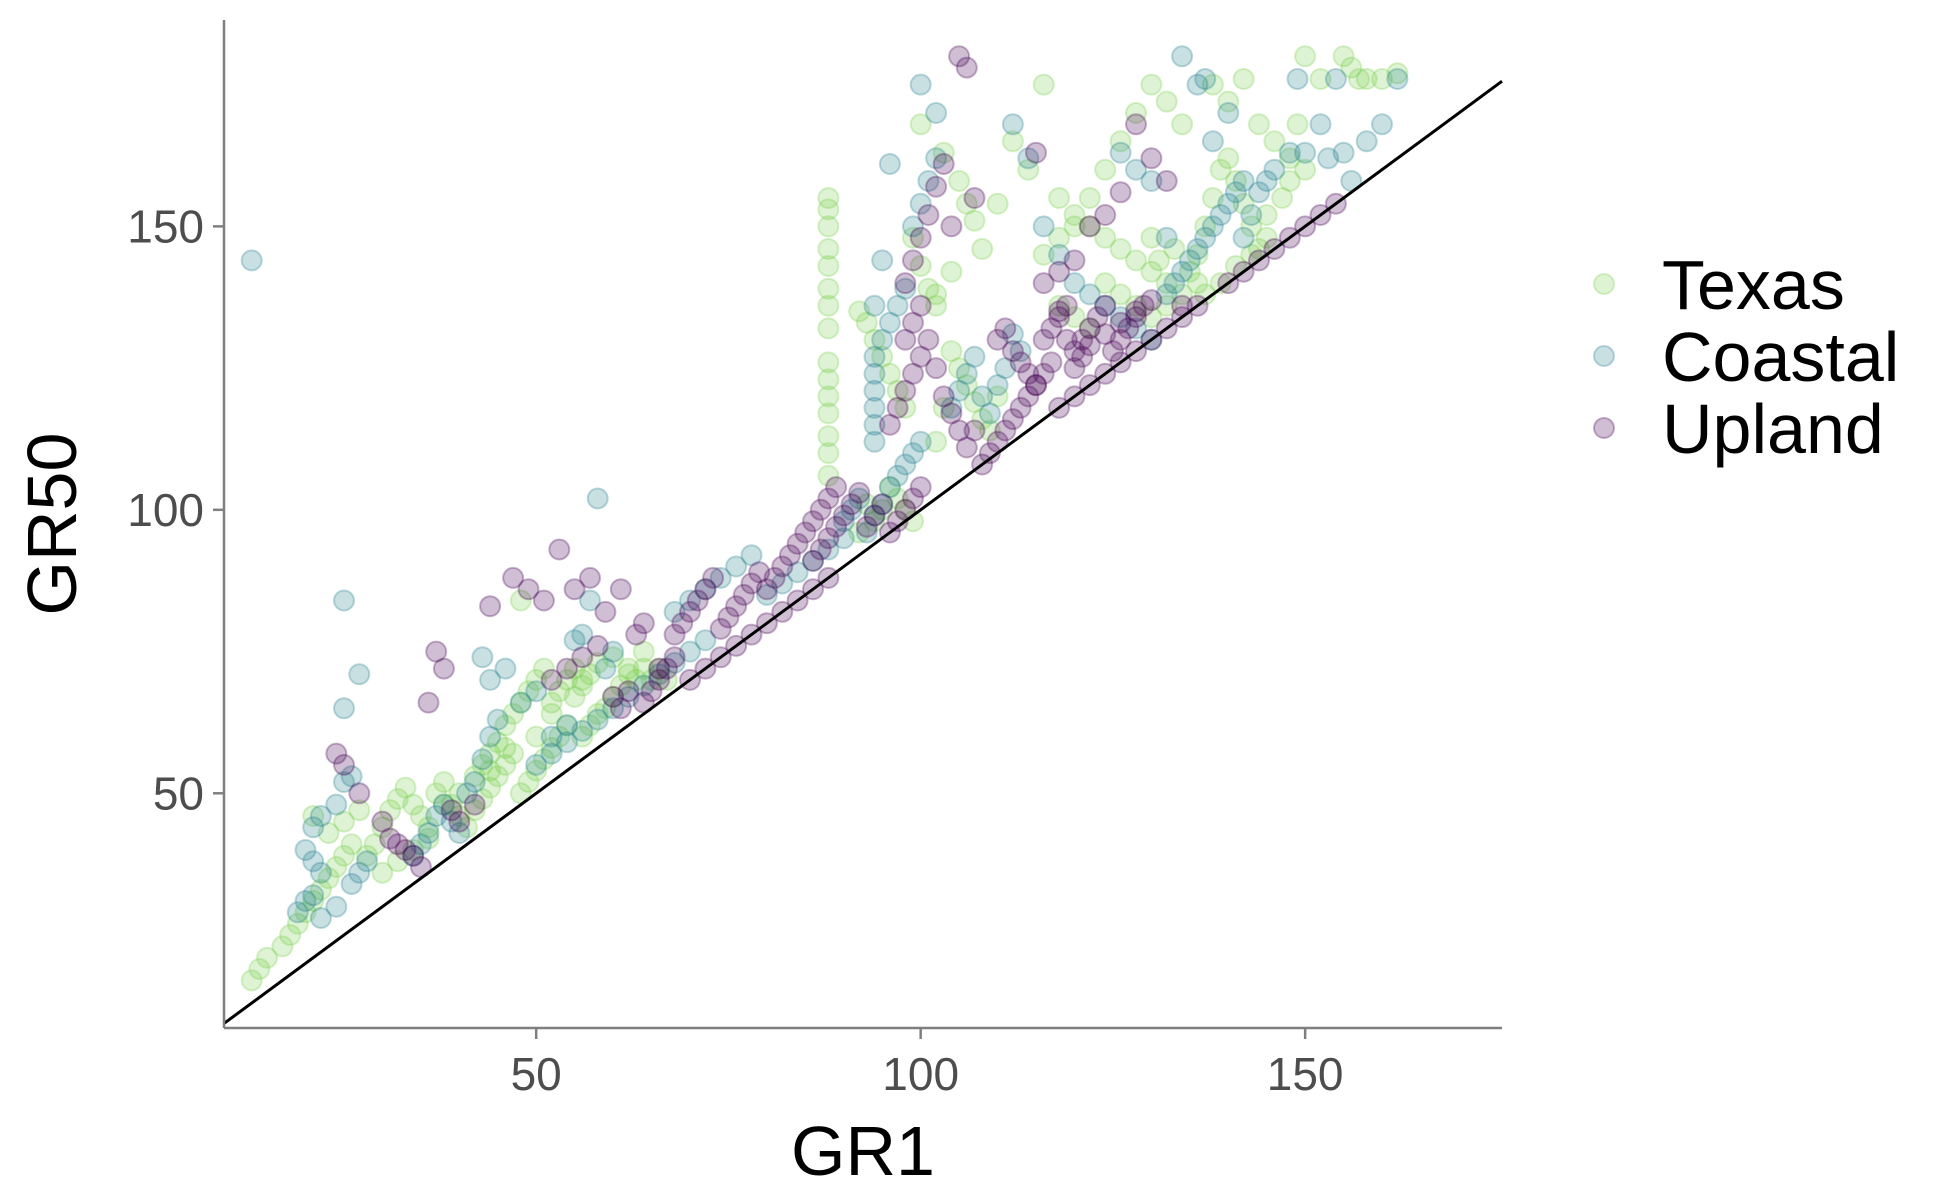  What do you see at coordinates (920, 1074) in the screenshot?
I see `x-tick-label-100: 100` at bounding box center [920, 1074].